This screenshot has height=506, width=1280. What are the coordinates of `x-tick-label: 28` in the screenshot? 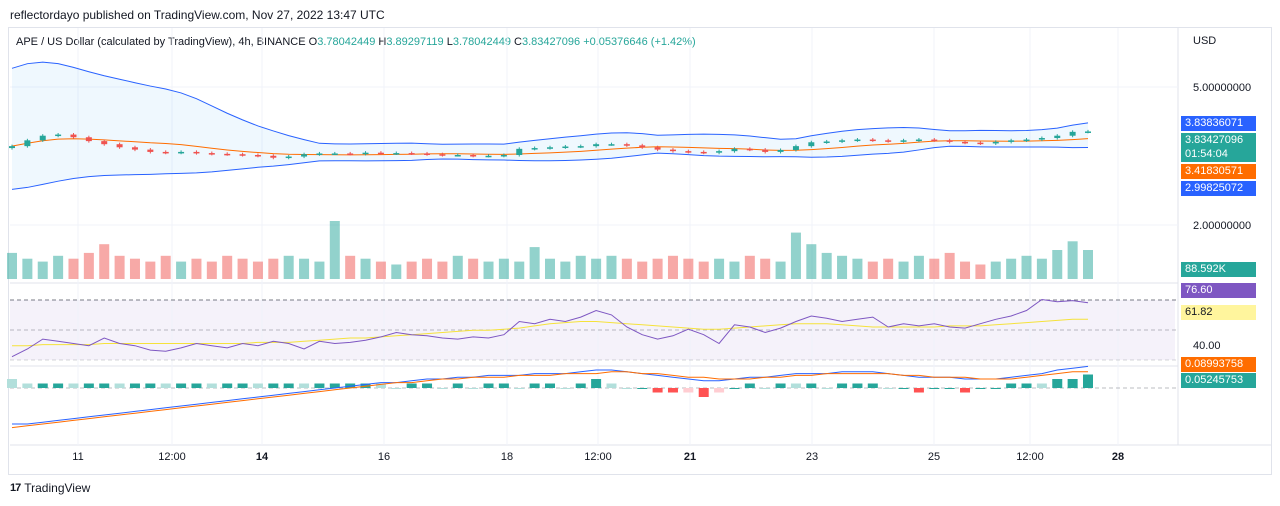 It's located at (1118, 457).